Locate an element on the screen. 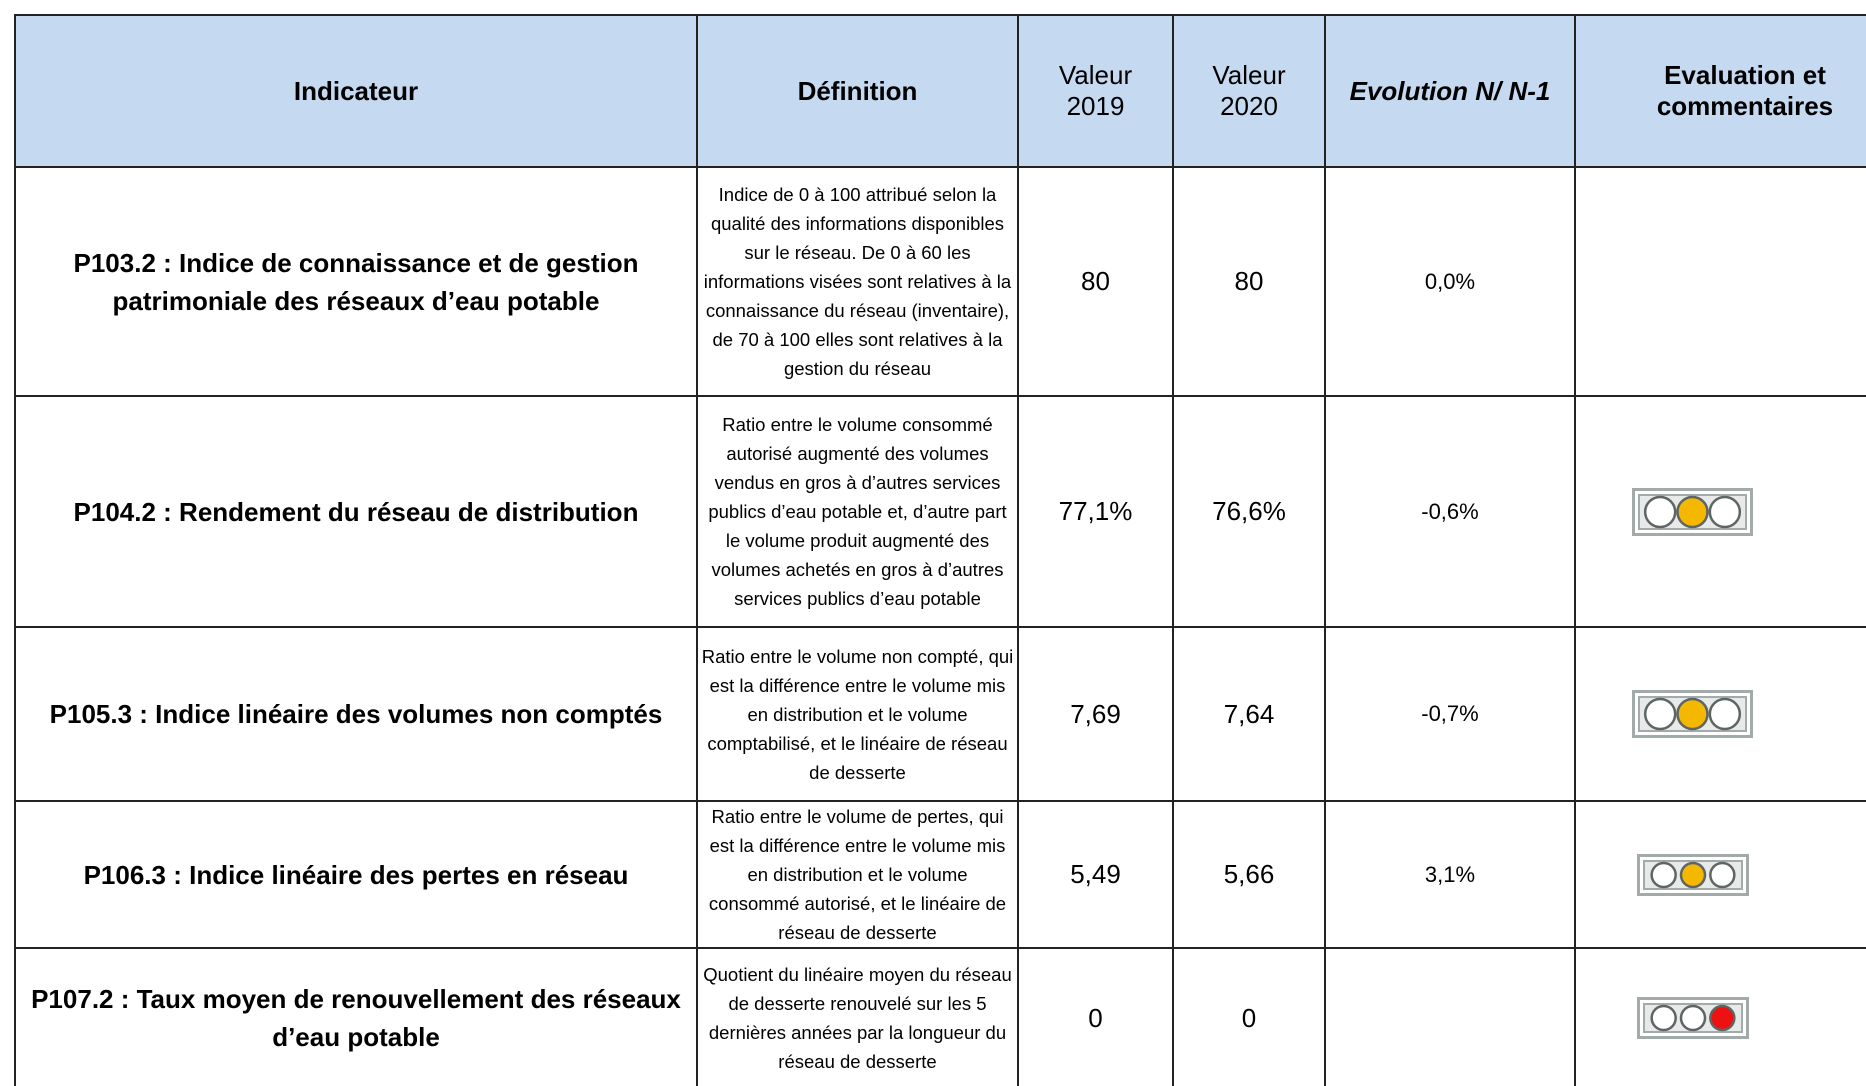 This screenshot has height=1086, width=1866. header-text: Evaluation et commentaires is located at coordinates (1745, 90).